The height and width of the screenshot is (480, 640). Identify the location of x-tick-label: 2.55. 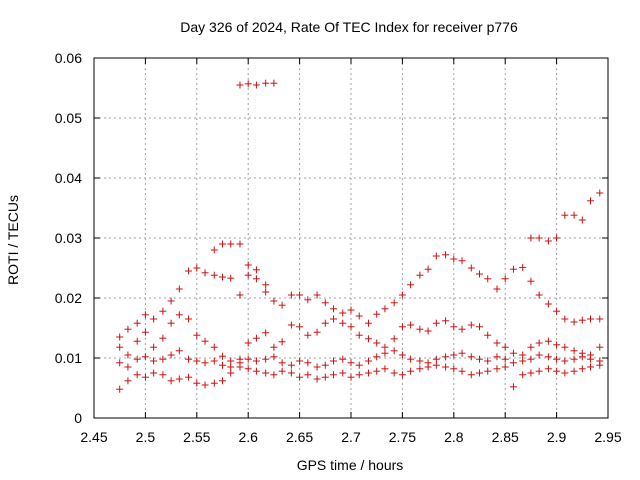
(196, 437).